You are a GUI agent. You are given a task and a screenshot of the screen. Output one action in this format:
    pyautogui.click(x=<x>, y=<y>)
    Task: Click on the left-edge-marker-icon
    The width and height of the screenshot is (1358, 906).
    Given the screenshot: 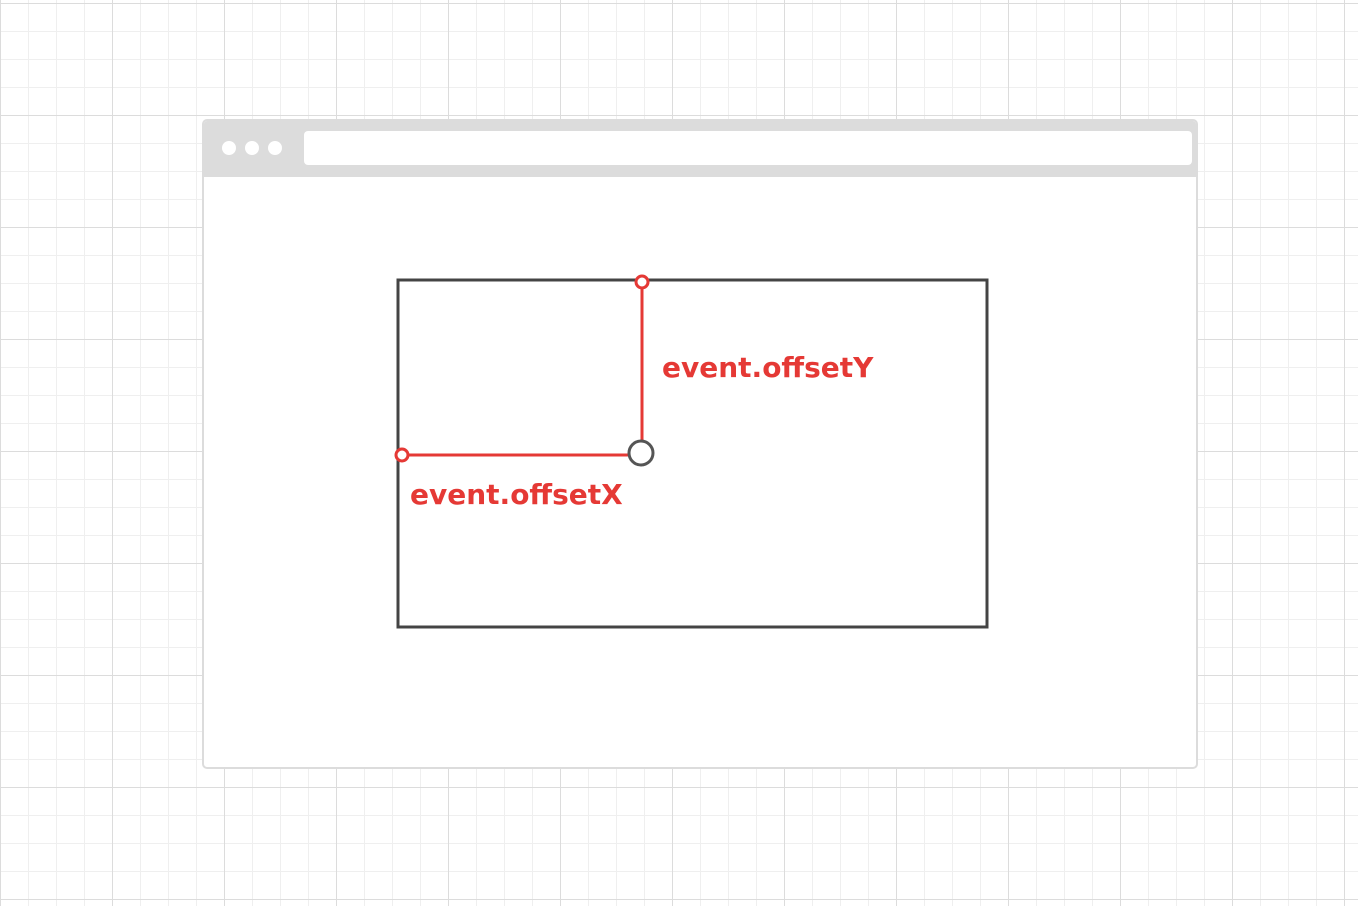 What is the action you would take?
    pyautogui.click(x=402, y=455)
    